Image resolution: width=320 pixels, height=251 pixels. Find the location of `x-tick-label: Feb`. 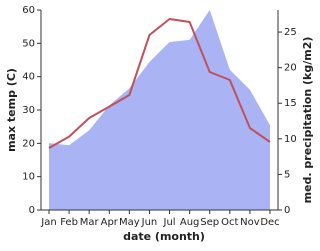

x-tick-label: Feb is located at coordinates (69, 222).